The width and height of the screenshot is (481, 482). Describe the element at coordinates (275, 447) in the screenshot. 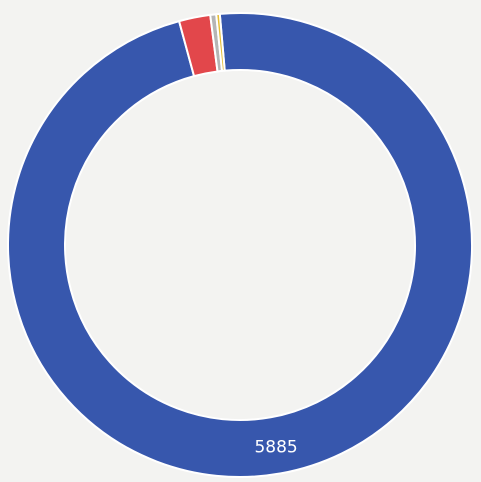

I see `data-label: 5885` at that location.